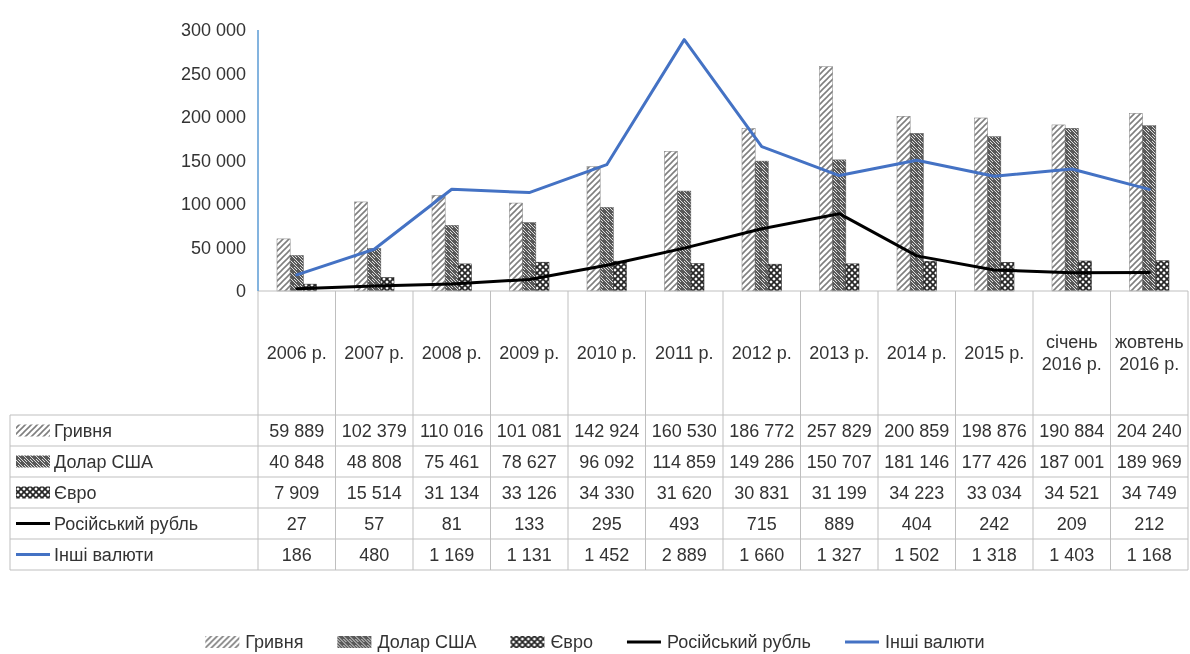 The image size is (1190, 654). I want to click on y-tick-label: 50 000, so click(218, 247).